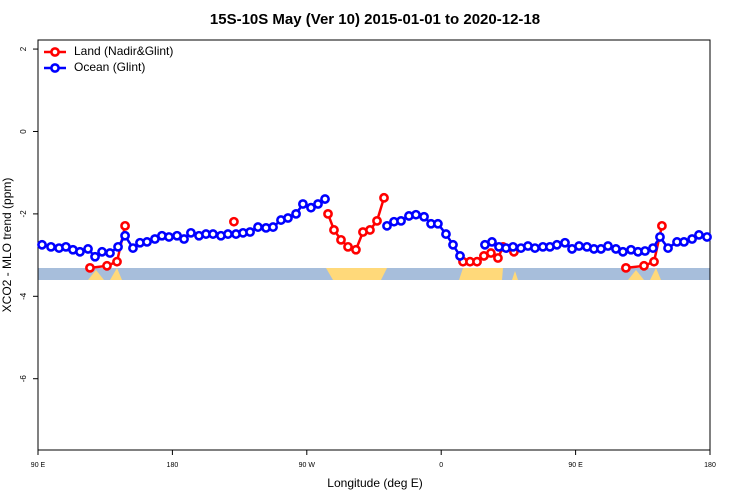 The width and height of the screenshot is (750, 500). Describe the element at coordinates (109, 67) in the screenshot. I see `legend-label: Ocean (Glint)` at that location.